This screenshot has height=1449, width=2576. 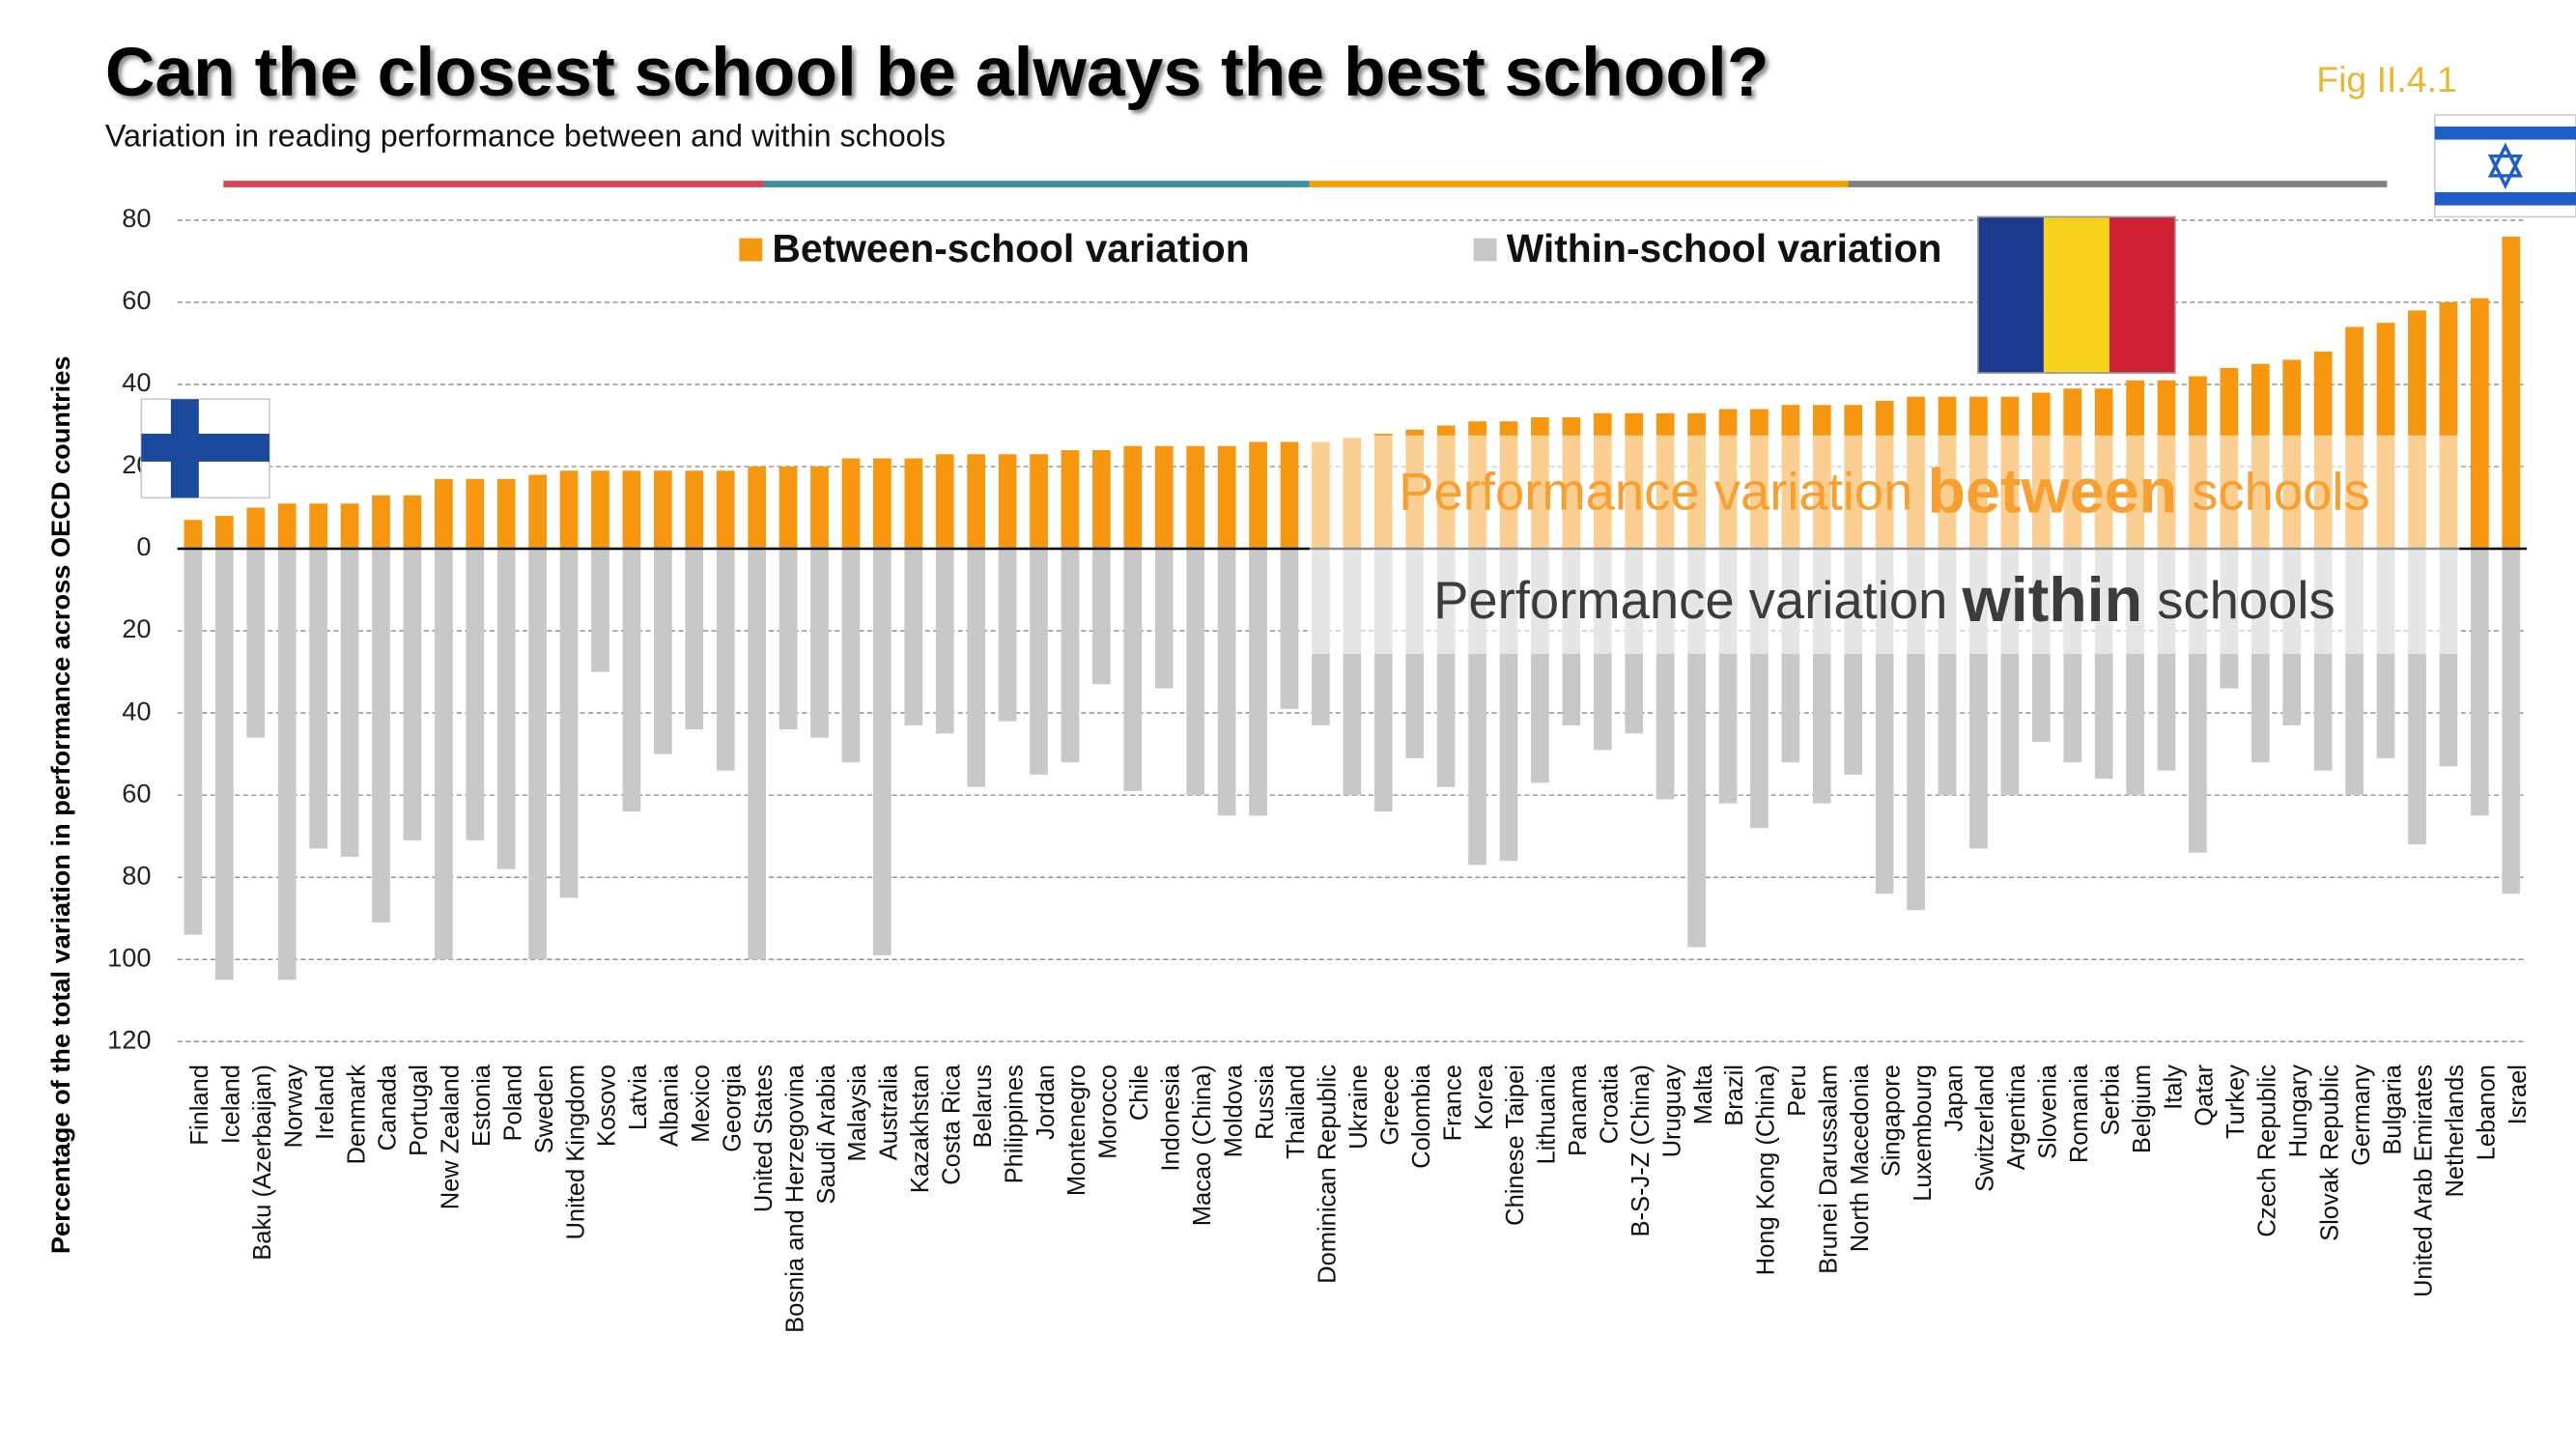 What do you see at coordinates (2267, 1151) in the screenshot?
I see `x-tick-label: Czech Republic` at bounding box center [2267, 1151].